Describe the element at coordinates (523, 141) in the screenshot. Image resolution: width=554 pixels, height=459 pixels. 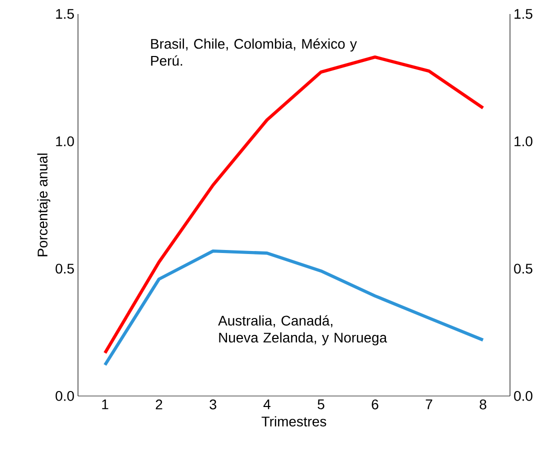
I see `y2-tick-label: 1.0` at that location.